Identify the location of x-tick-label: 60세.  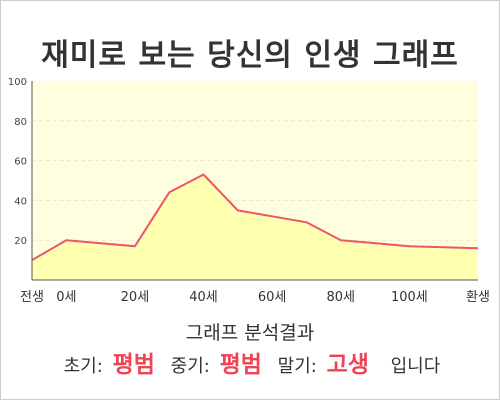
(272, 297).